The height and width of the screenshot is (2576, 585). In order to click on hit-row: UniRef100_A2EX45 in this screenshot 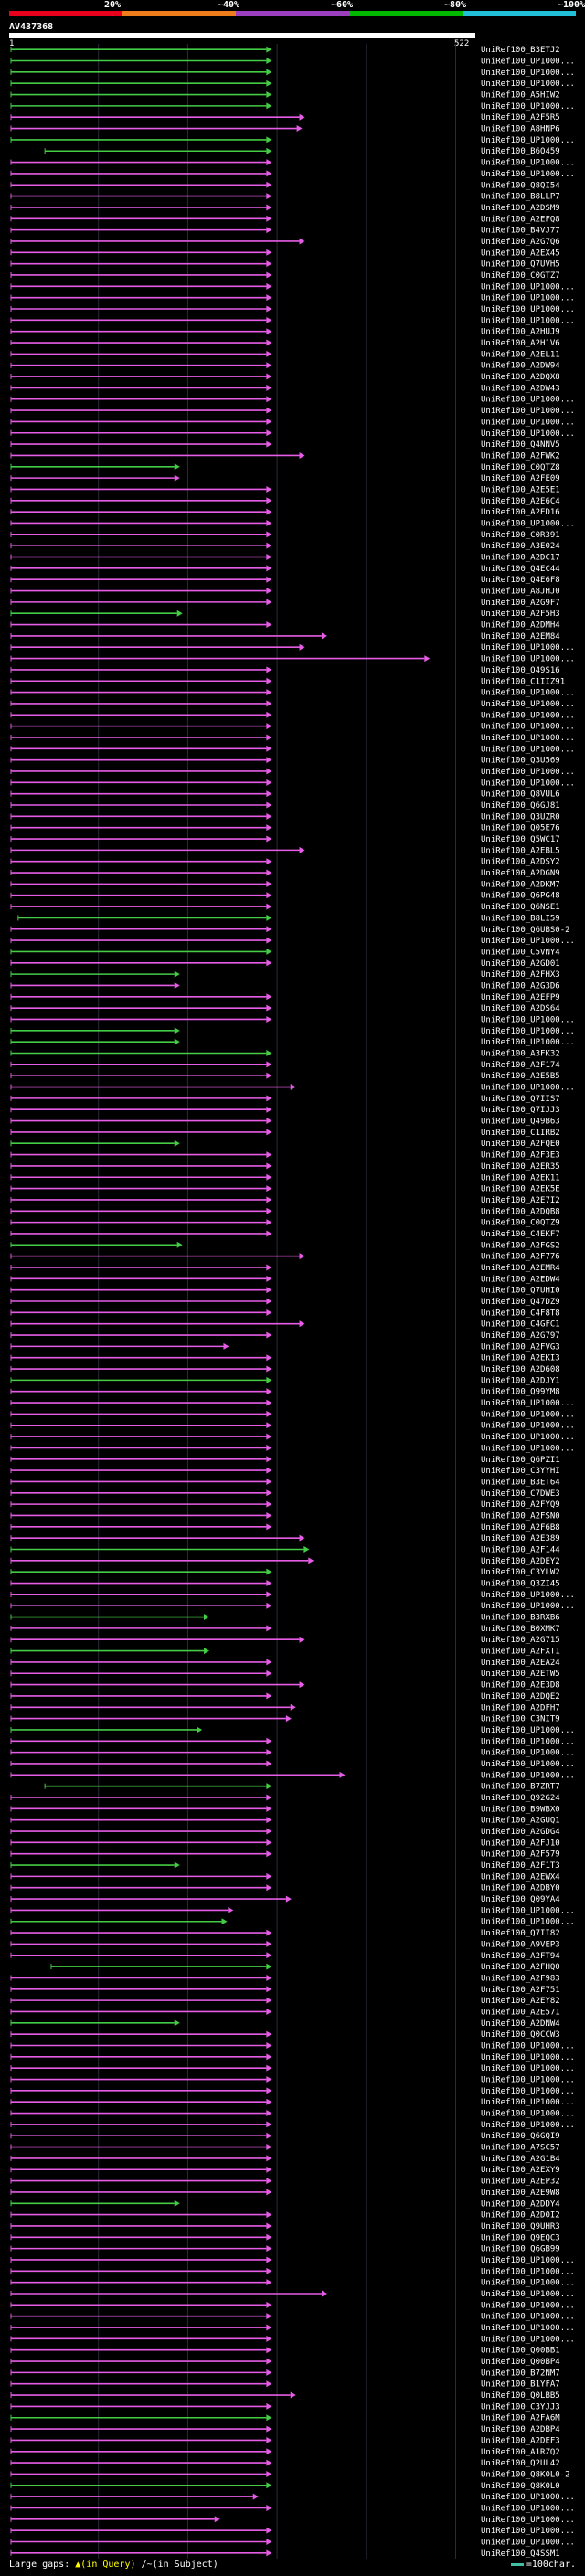, I will do `click(285, 253)`.